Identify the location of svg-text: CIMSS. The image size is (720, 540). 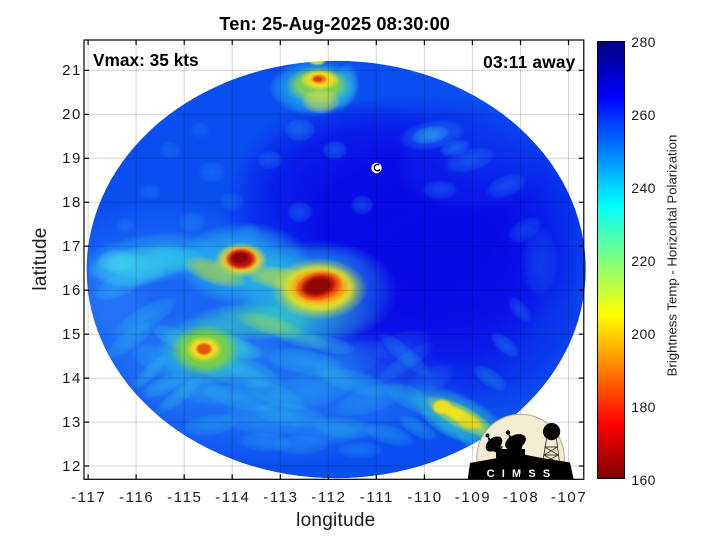
(522, 474).